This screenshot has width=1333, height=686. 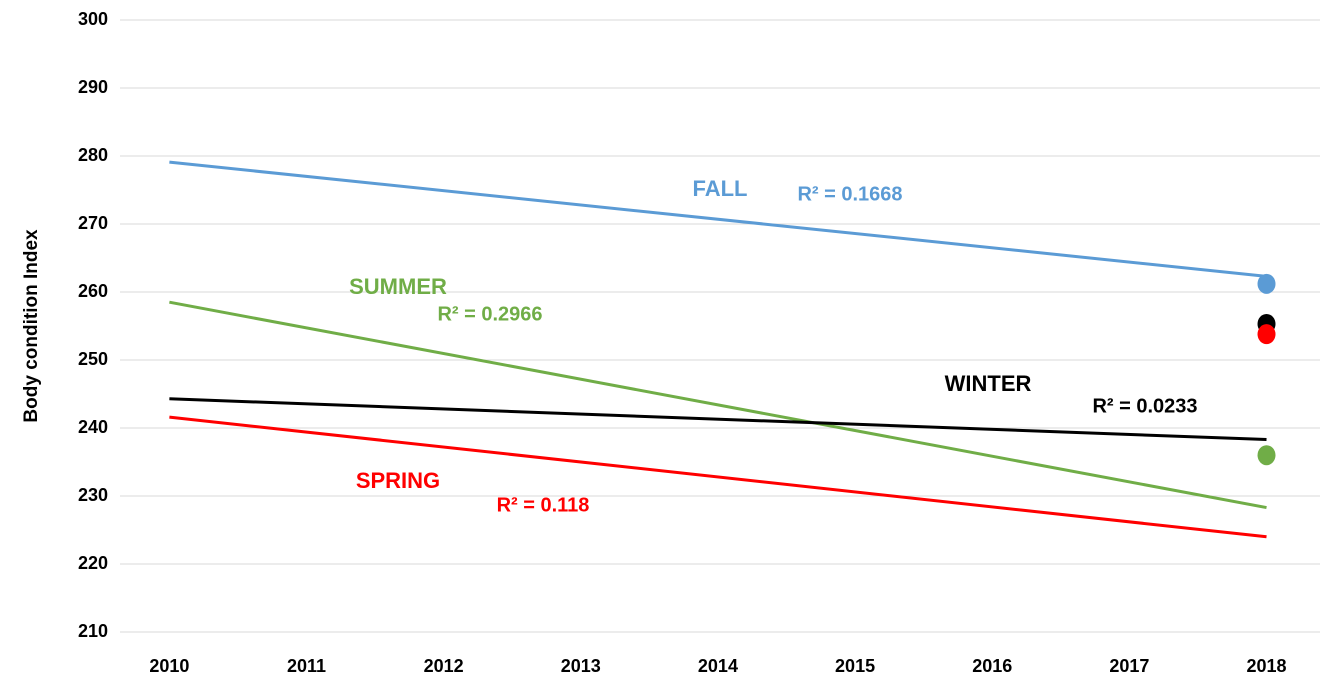 What do you see at coordinates (992, 666) in the screenshot?
I see `x-tick-label: 2016` at bounding box center [992, 666].